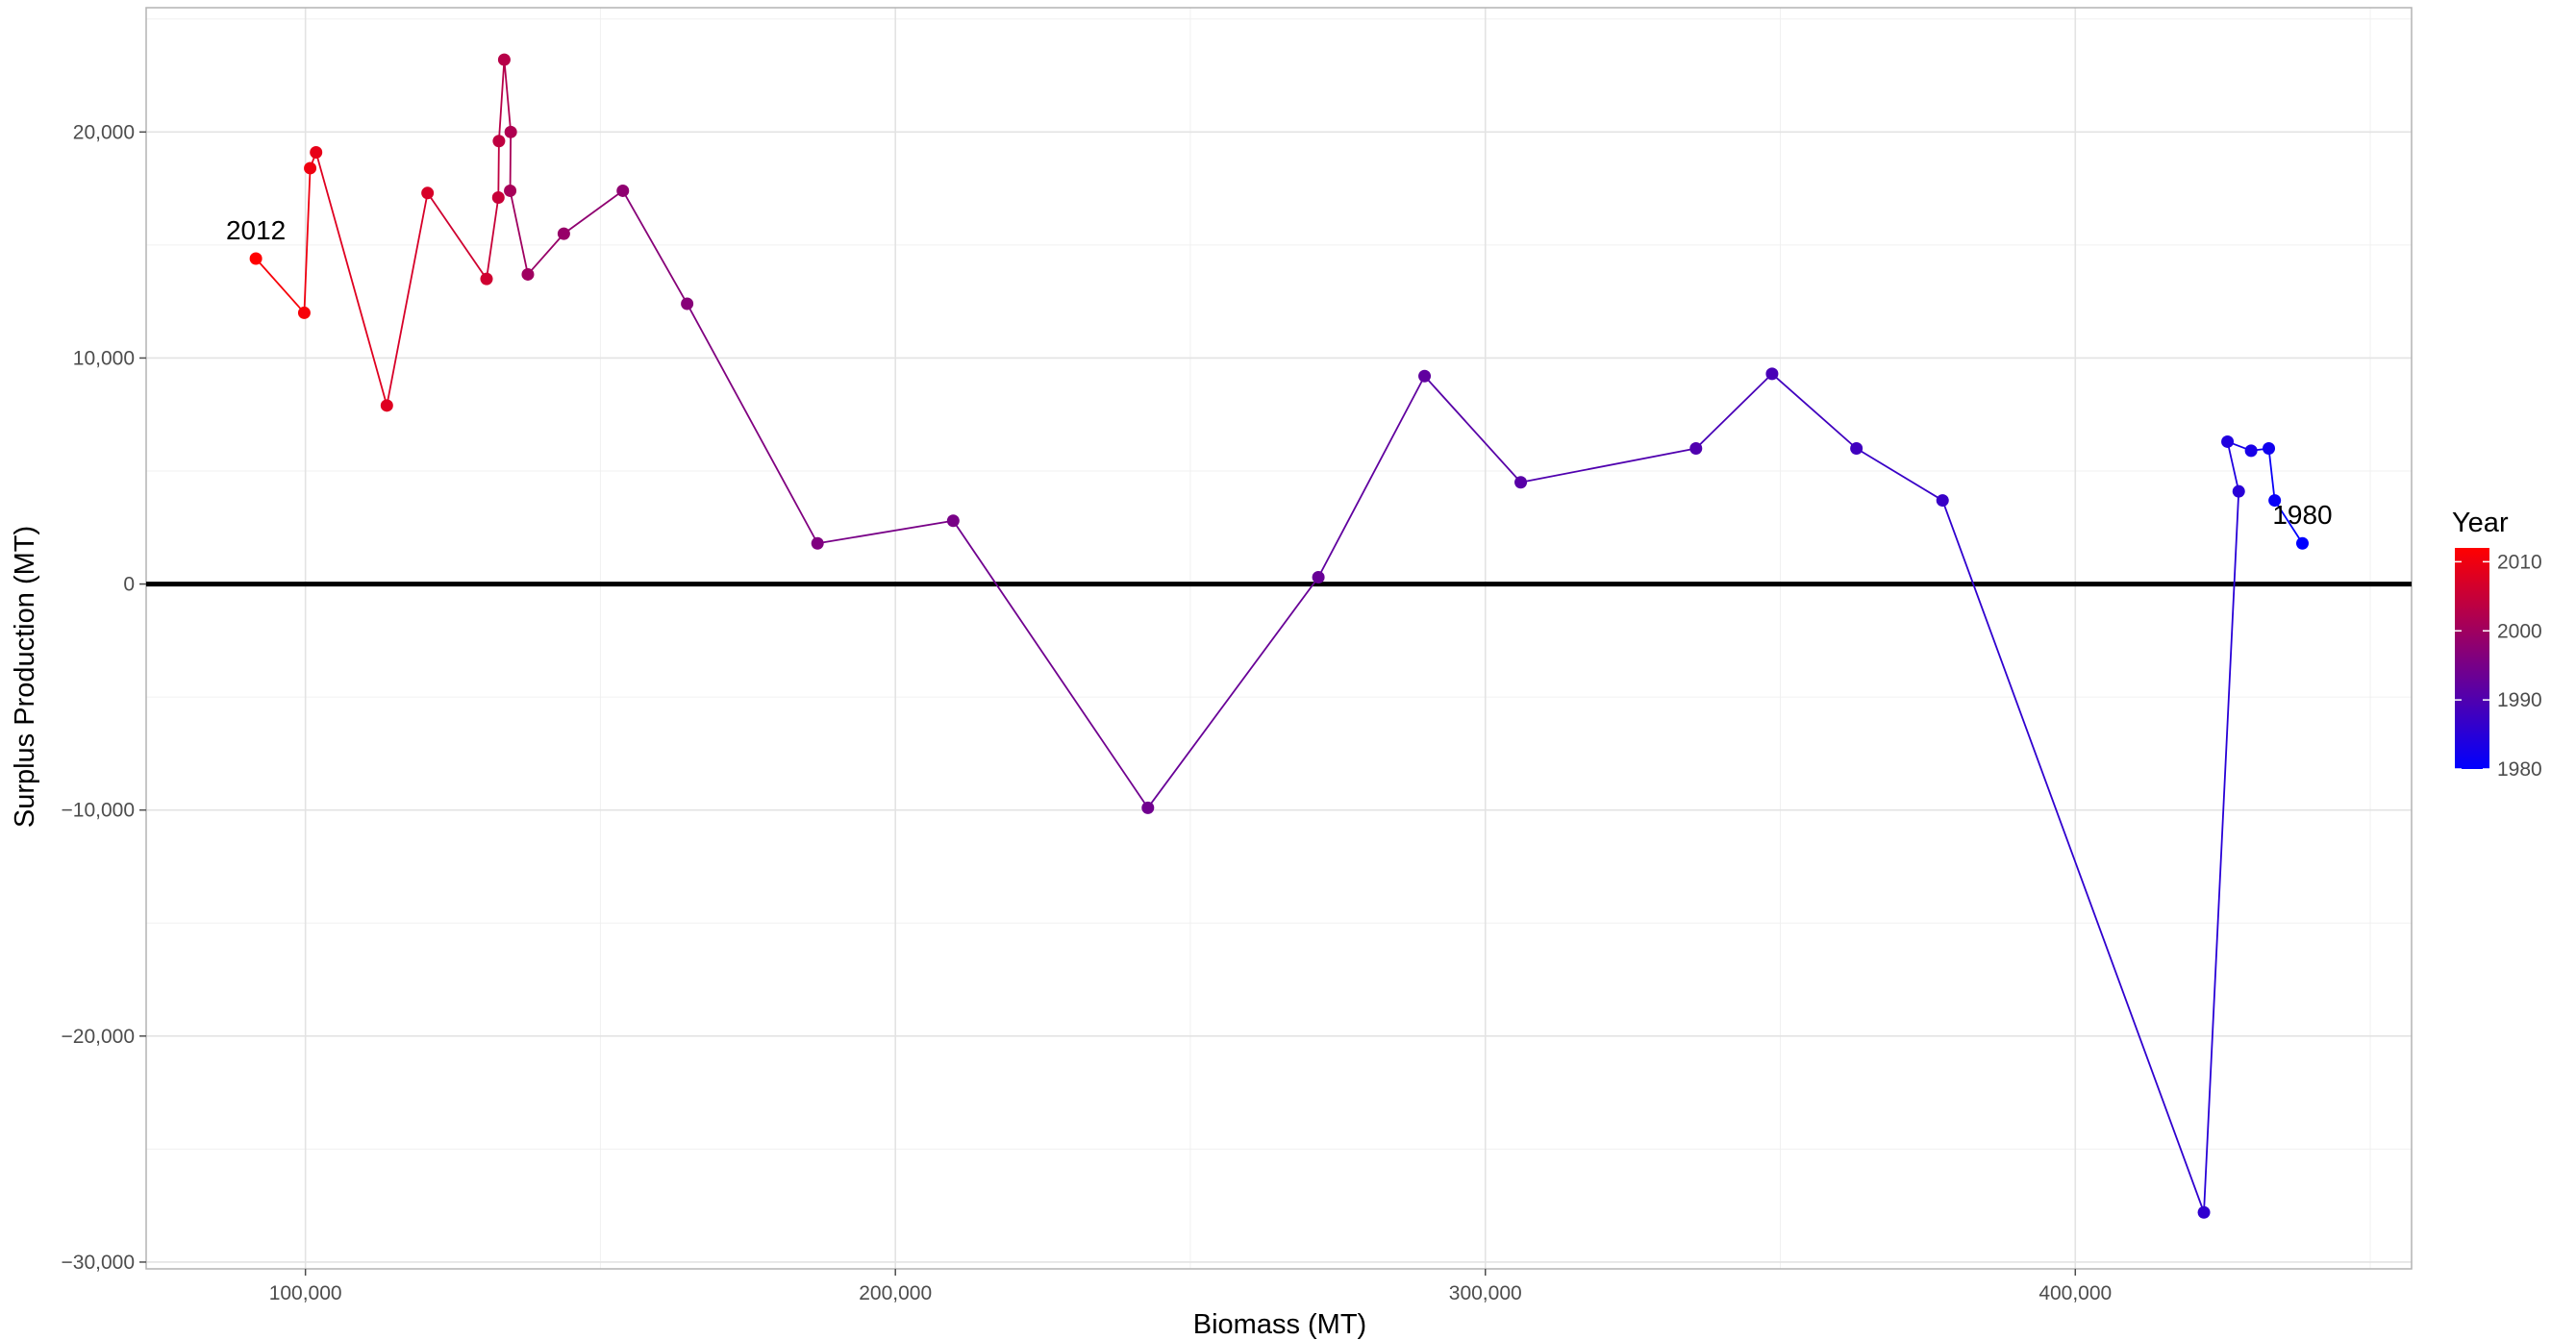  I want to click on legend-ticks: 1980 1990 2000 2010, so click(2498, 666).